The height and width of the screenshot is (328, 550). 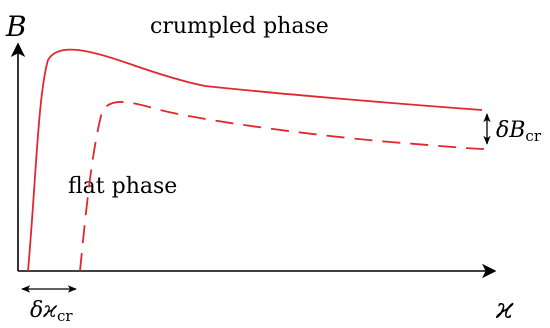 What do you see at coordinates (43, 310) in the screenshot?
I see `delta-kappa-symbol: δϰ` at bounding box center [43, 310].